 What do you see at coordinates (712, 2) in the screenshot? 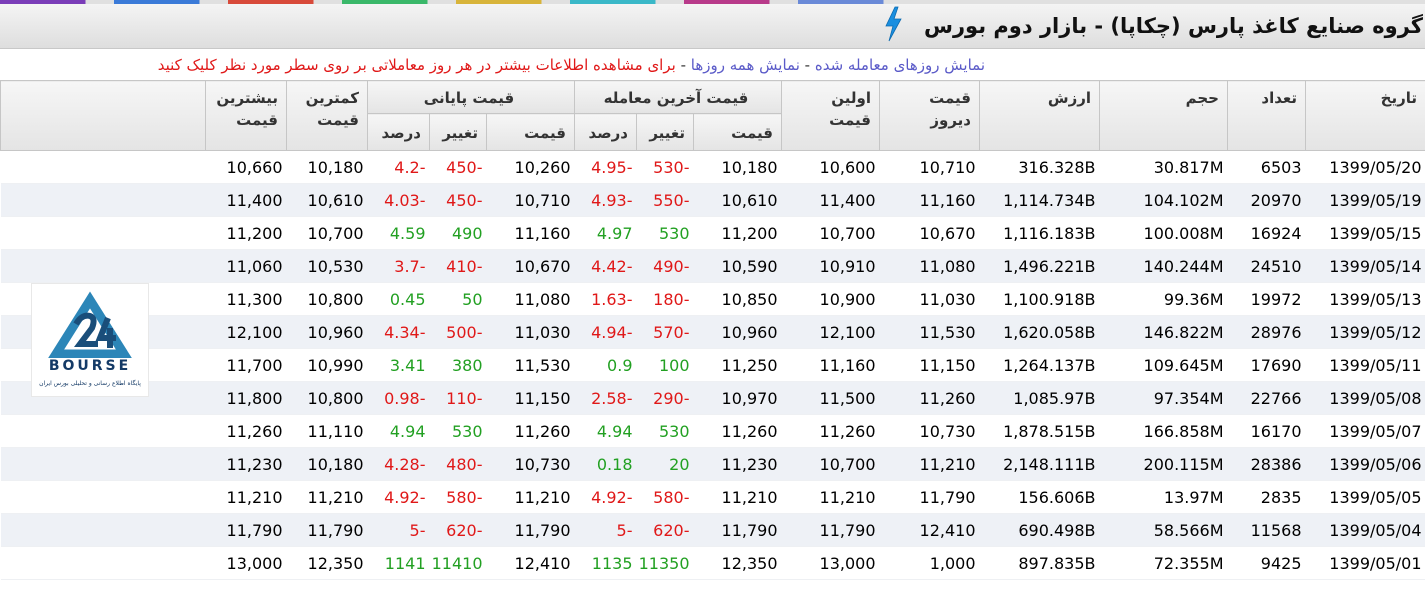
I see `top-color-strip` at bounding box center [712, 2].